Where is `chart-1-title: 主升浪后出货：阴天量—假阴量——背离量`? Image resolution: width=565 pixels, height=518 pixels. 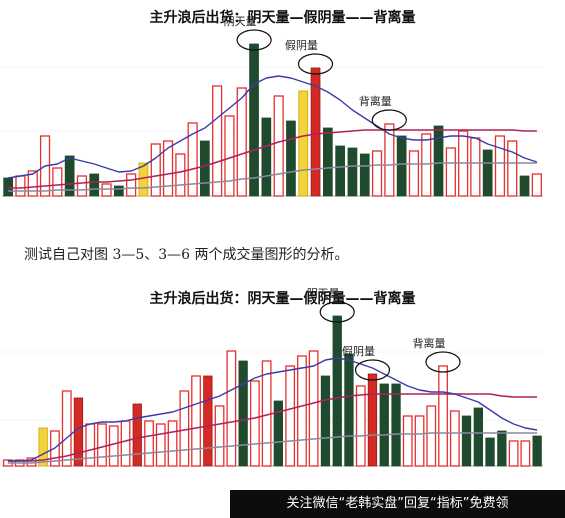
chart-1-title: 主升浪后出货：阴天量—假阴量——背离量 is located at coordinates (282, 18).